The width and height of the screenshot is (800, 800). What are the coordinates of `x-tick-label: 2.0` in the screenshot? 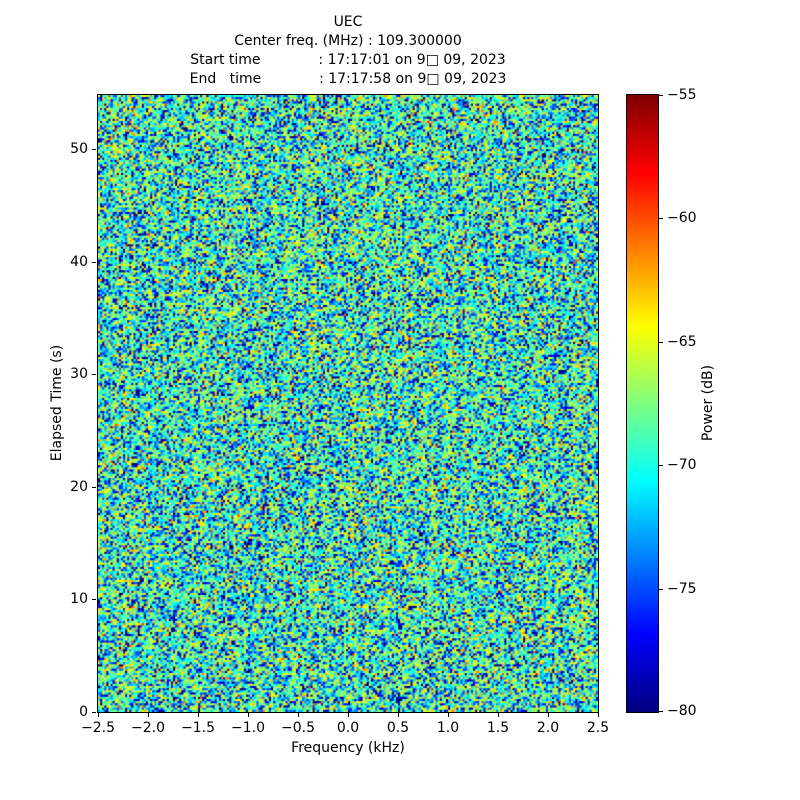 It's located at (548, 728).